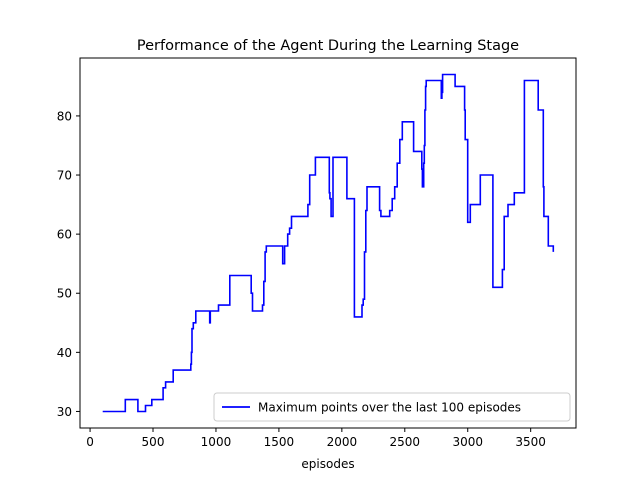 Image resolution: width=640 pixels, height=480 pixels. What do you see at coordinates (64, 294) in the screenshot?
I see `y-tick-label: 50` at bounding box center [64, 294].